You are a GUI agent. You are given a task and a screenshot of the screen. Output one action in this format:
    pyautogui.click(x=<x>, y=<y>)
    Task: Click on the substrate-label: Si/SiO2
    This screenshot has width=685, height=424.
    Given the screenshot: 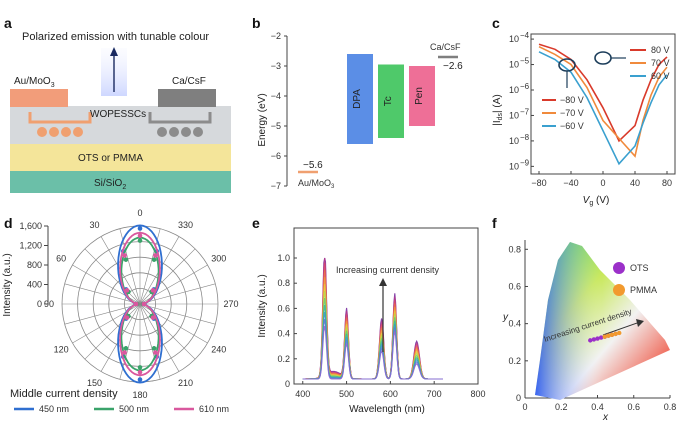 What is the action you would take?
    pyautogui.click(x=110, y=184)
    